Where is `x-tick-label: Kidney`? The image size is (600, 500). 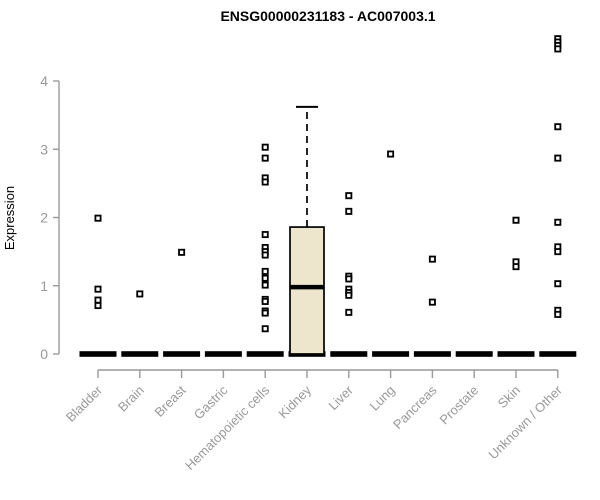
x-tick-label: Kidney is located at coordinates (294, 401).